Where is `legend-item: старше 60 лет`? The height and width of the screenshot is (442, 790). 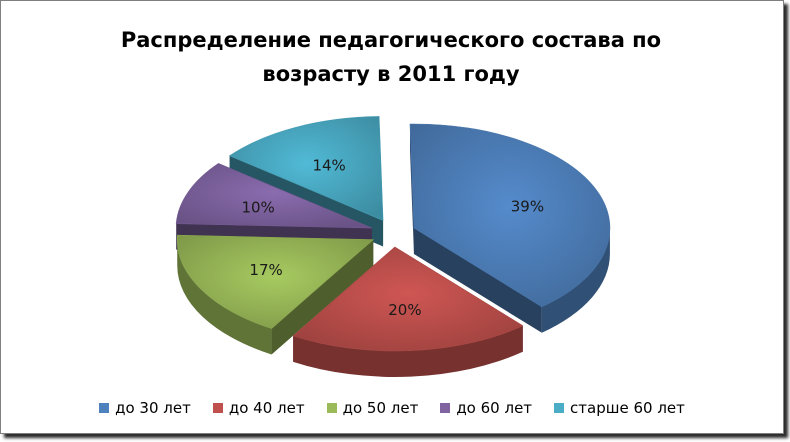
legend-item: старше 60 лет is located at coordinates (619, 408).